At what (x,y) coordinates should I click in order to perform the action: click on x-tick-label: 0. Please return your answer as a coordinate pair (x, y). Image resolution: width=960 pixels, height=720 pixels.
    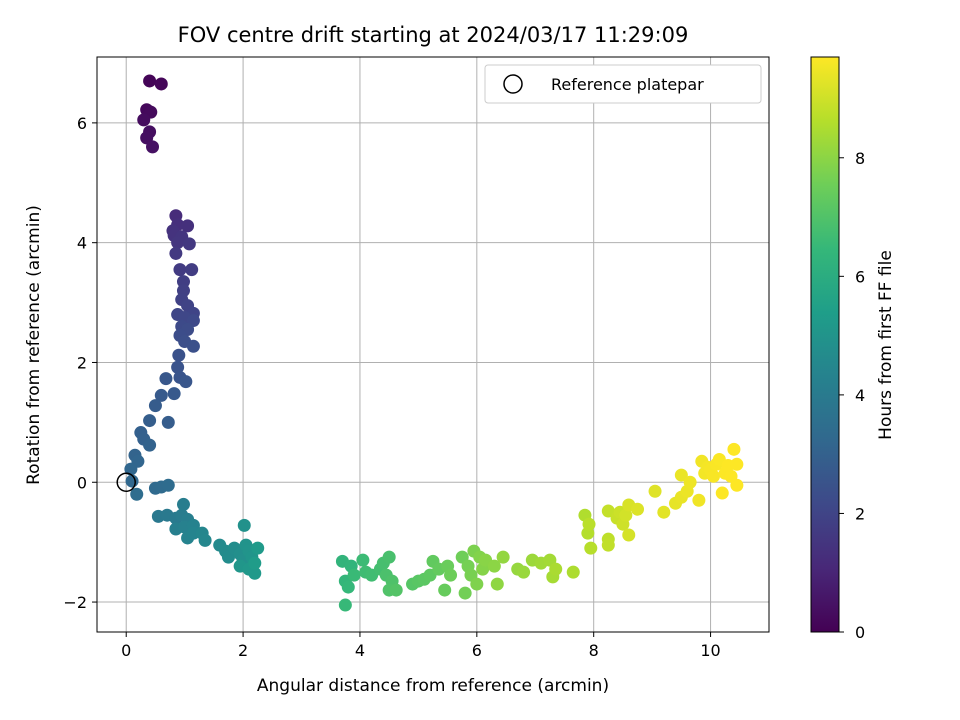
    Looking at the image, I should click on (126, 650).